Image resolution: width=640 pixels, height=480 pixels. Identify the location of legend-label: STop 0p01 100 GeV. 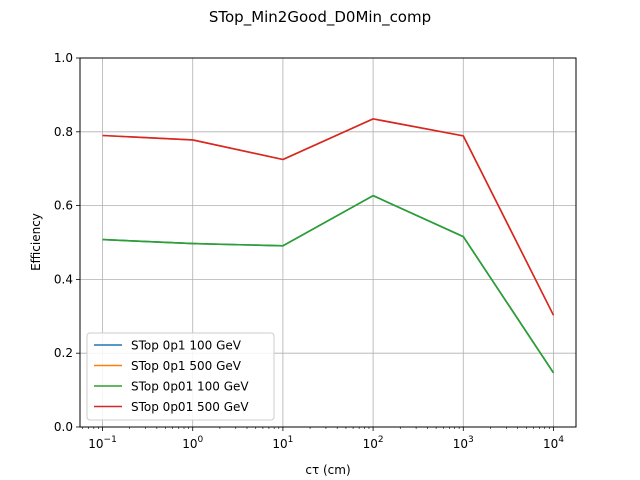
(190, 387).